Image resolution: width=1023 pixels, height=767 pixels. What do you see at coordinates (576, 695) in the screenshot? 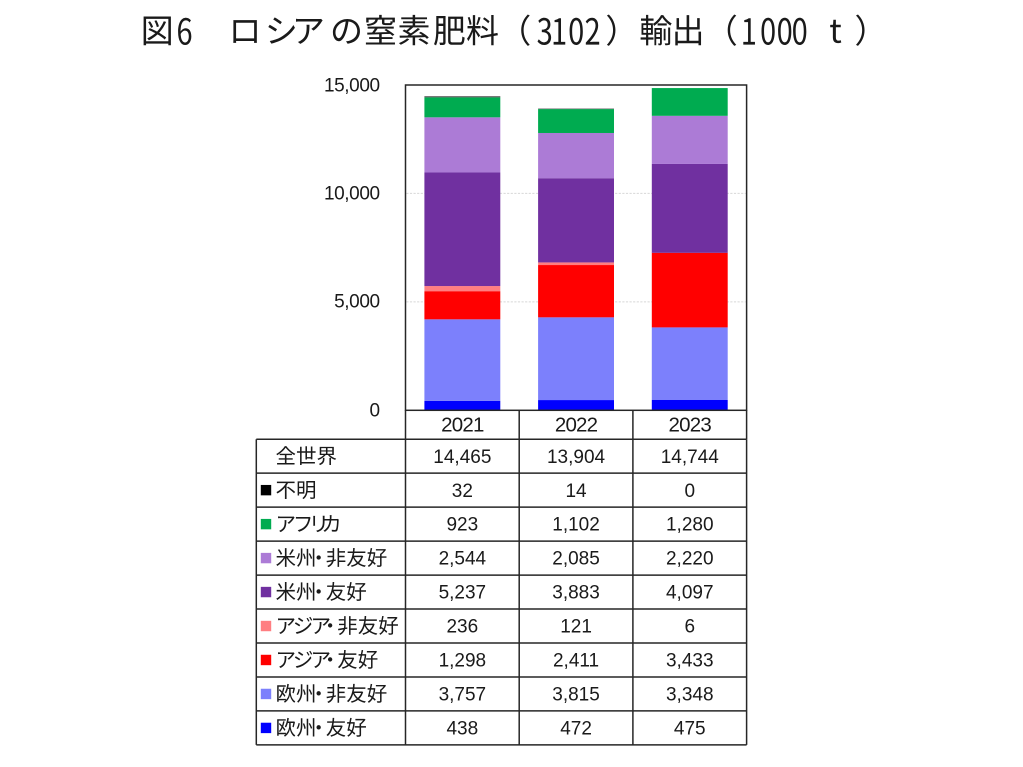
I see `svg-text: 3,815` at bounding box center [576, 695].